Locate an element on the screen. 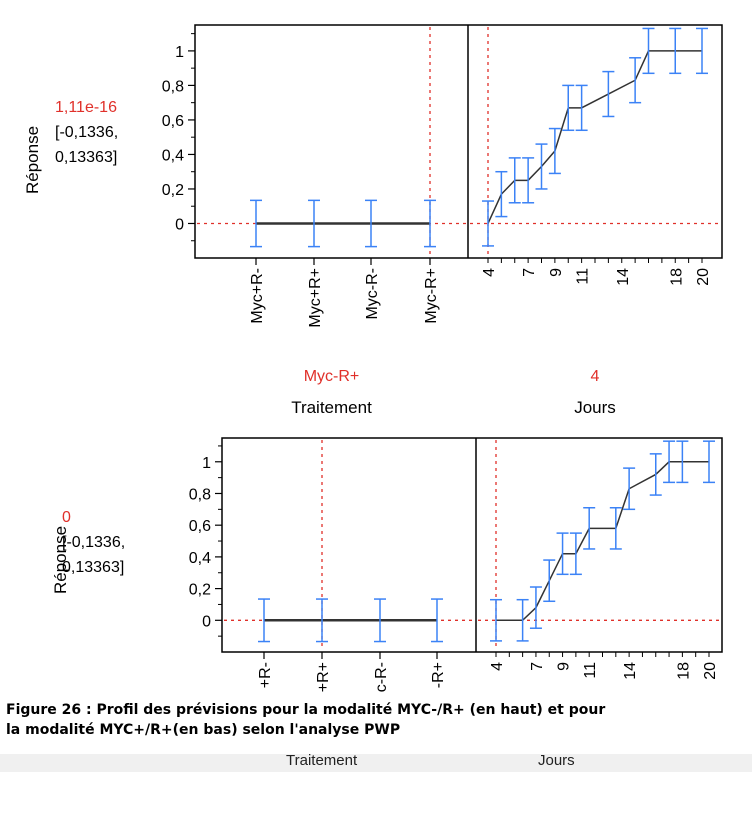 Image resolution: width=752 pixels, height=823 pixels. jours-axis-label: Jours is located at coordinates (595, 407).